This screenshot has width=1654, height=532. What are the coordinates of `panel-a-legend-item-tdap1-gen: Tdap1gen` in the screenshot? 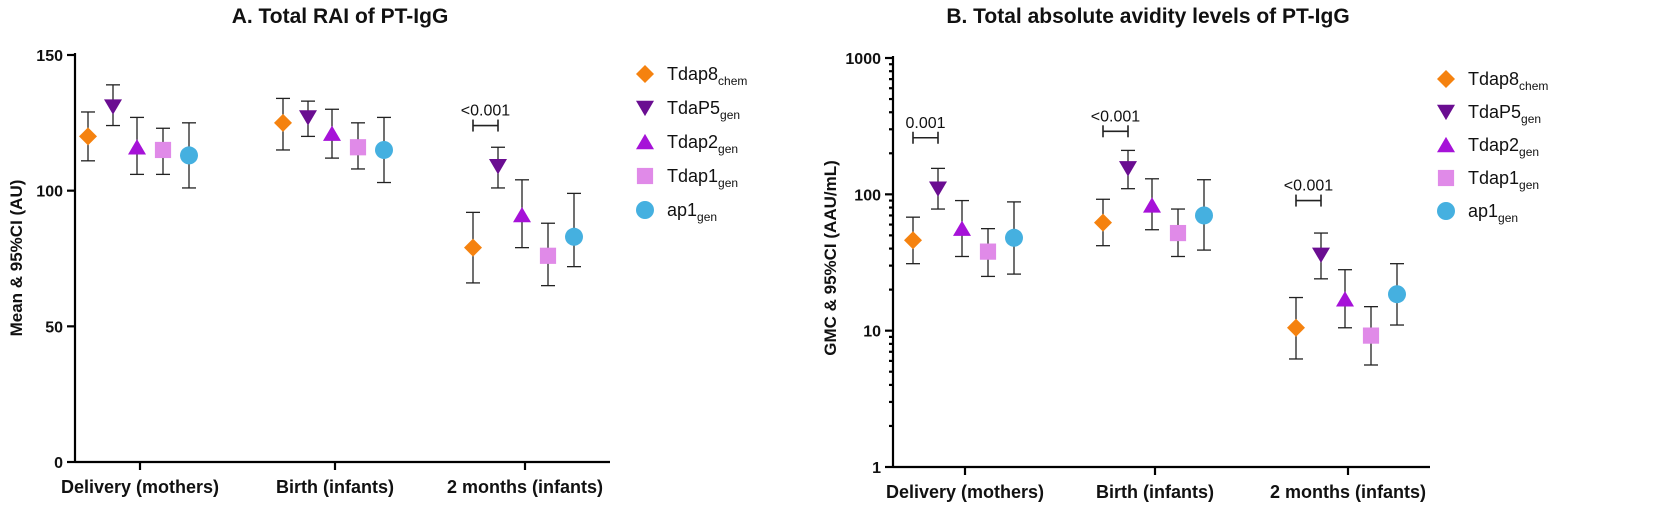 It's located at (687, 178).